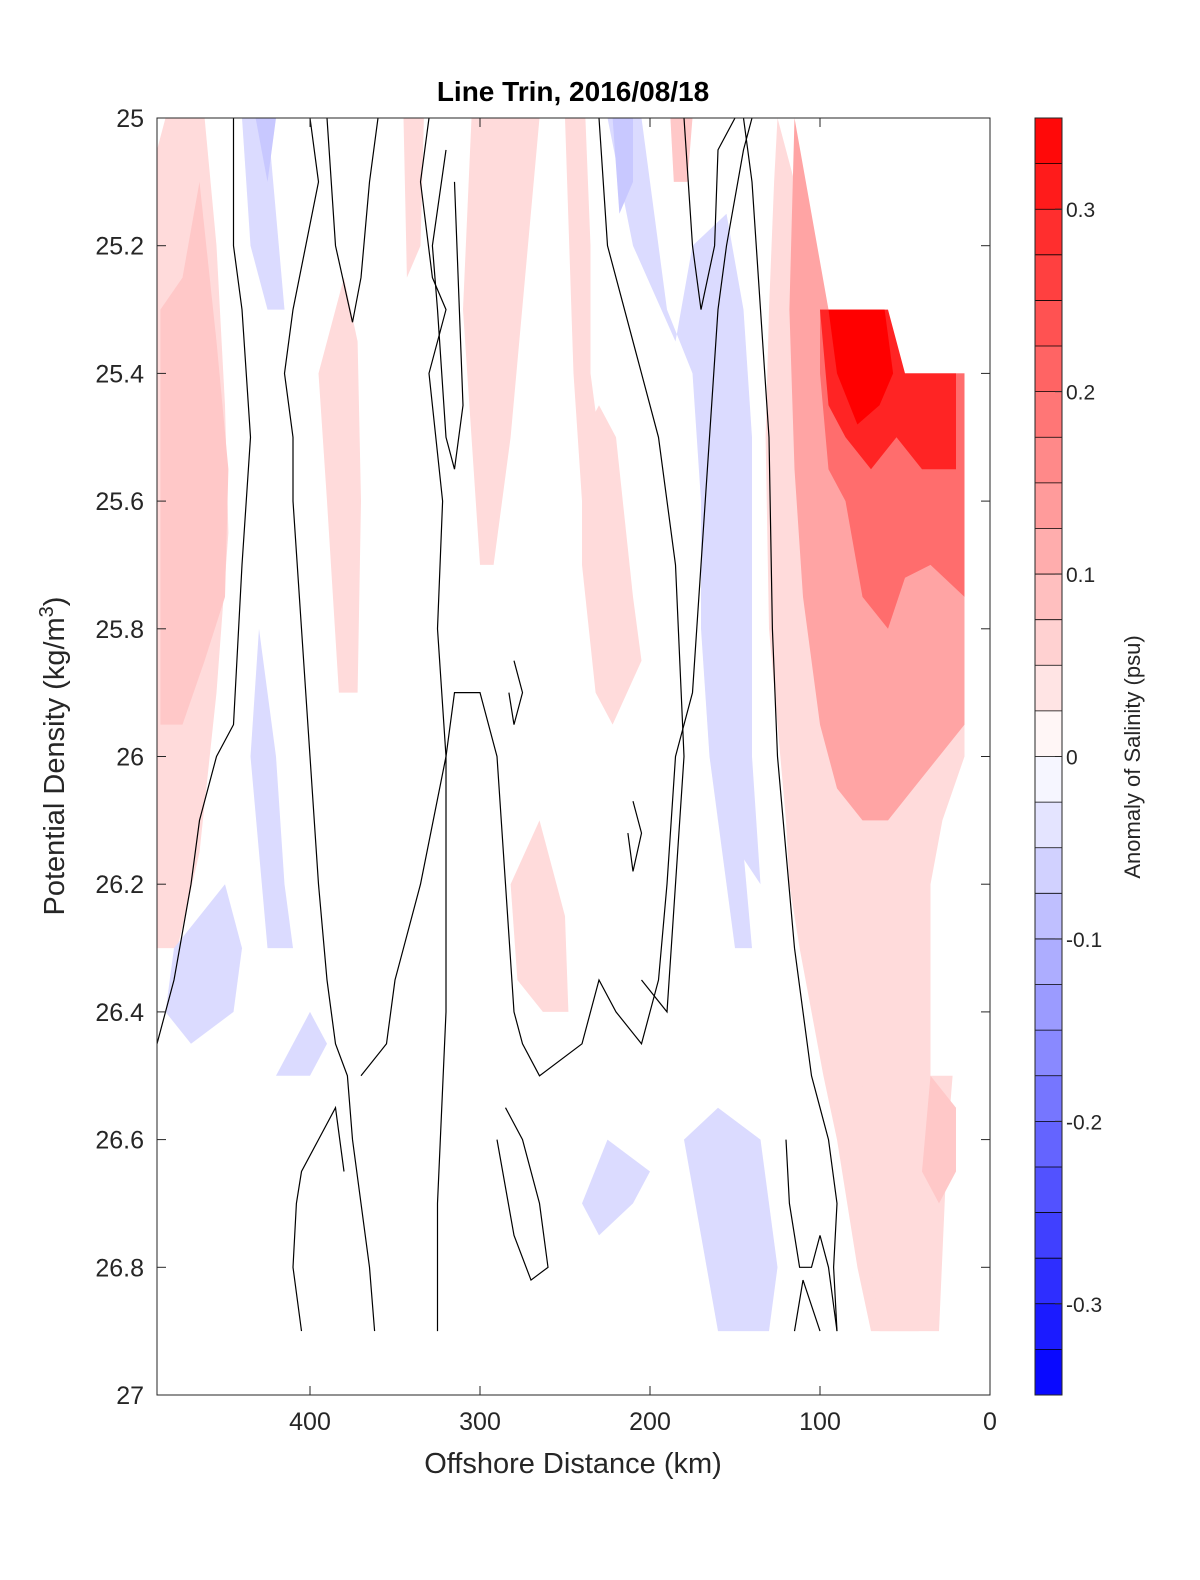  I want to click on colorbar: 0.3 0.2 0.1 0 -0.1 -0.2 -0.3, so click(1068, 756).